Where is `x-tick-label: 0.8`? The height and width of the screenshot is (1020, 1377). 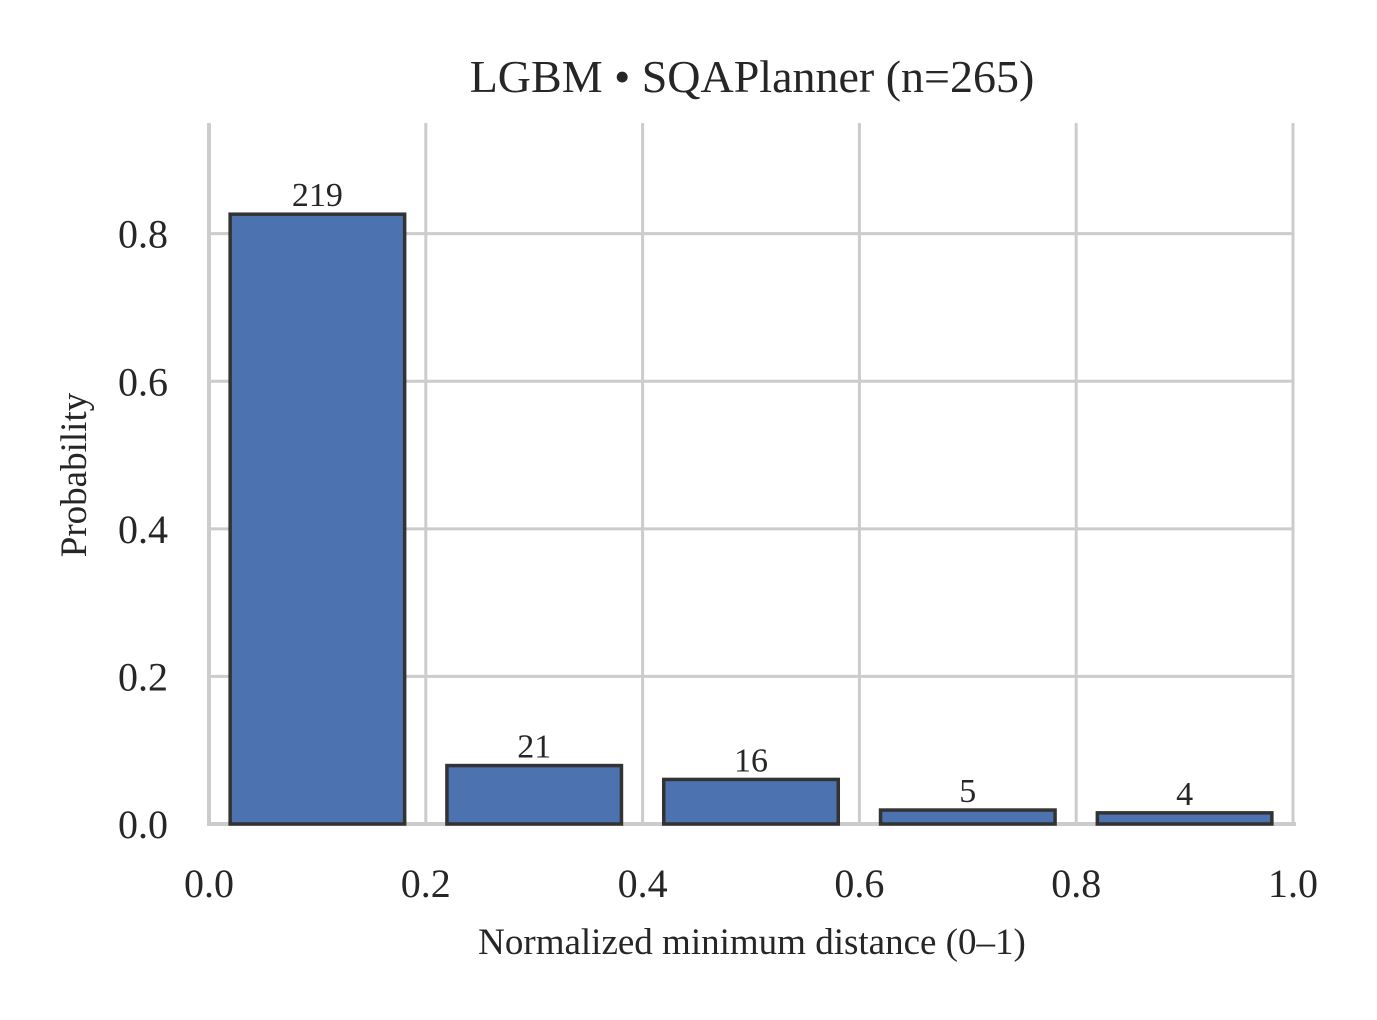 x-tick-label: 0.8 is located at coordinates (1076, 883).